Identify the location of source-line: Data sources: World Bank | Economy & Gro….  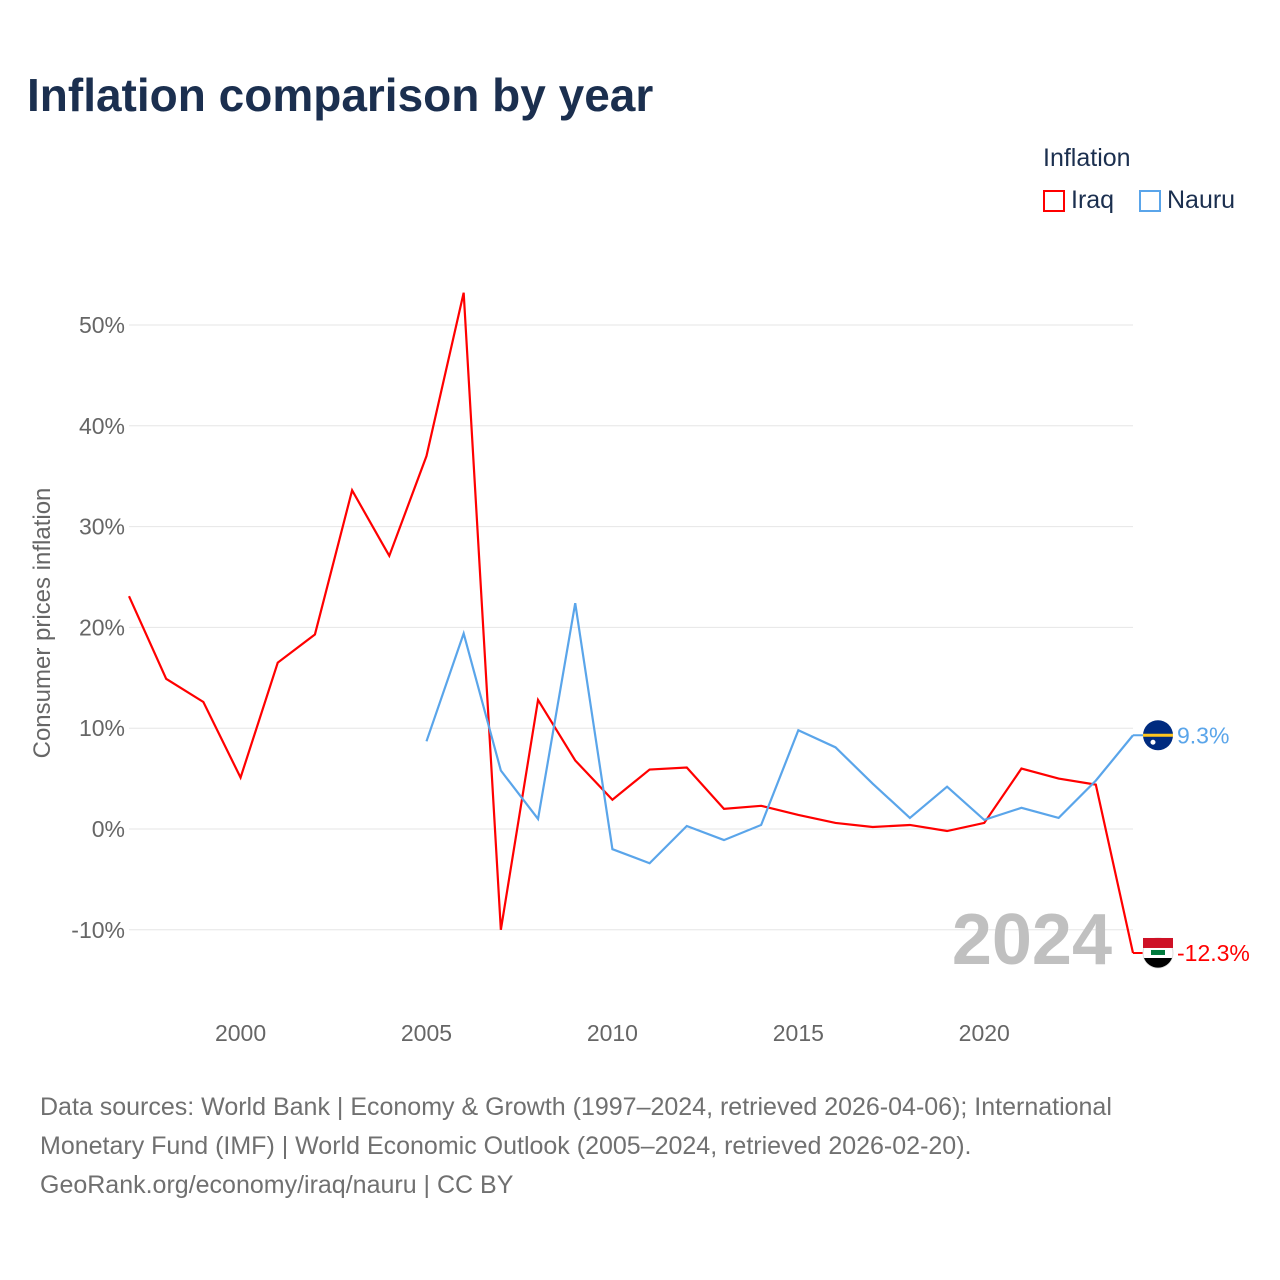
(576, 1107).